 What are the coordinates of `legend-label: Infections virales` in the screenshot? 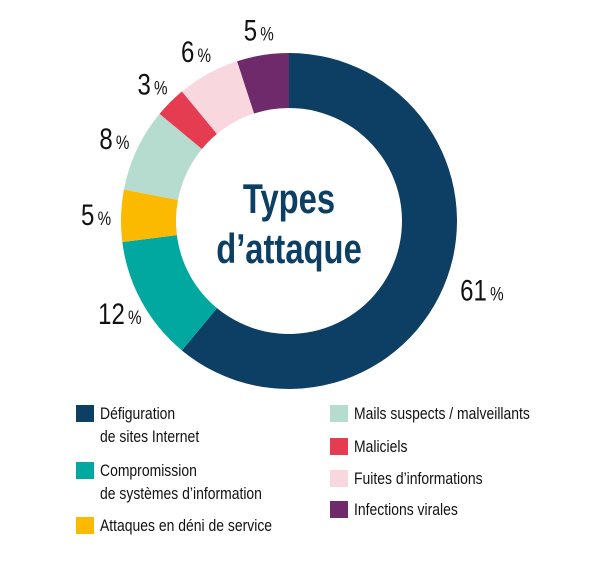 It's located at (406, 509).